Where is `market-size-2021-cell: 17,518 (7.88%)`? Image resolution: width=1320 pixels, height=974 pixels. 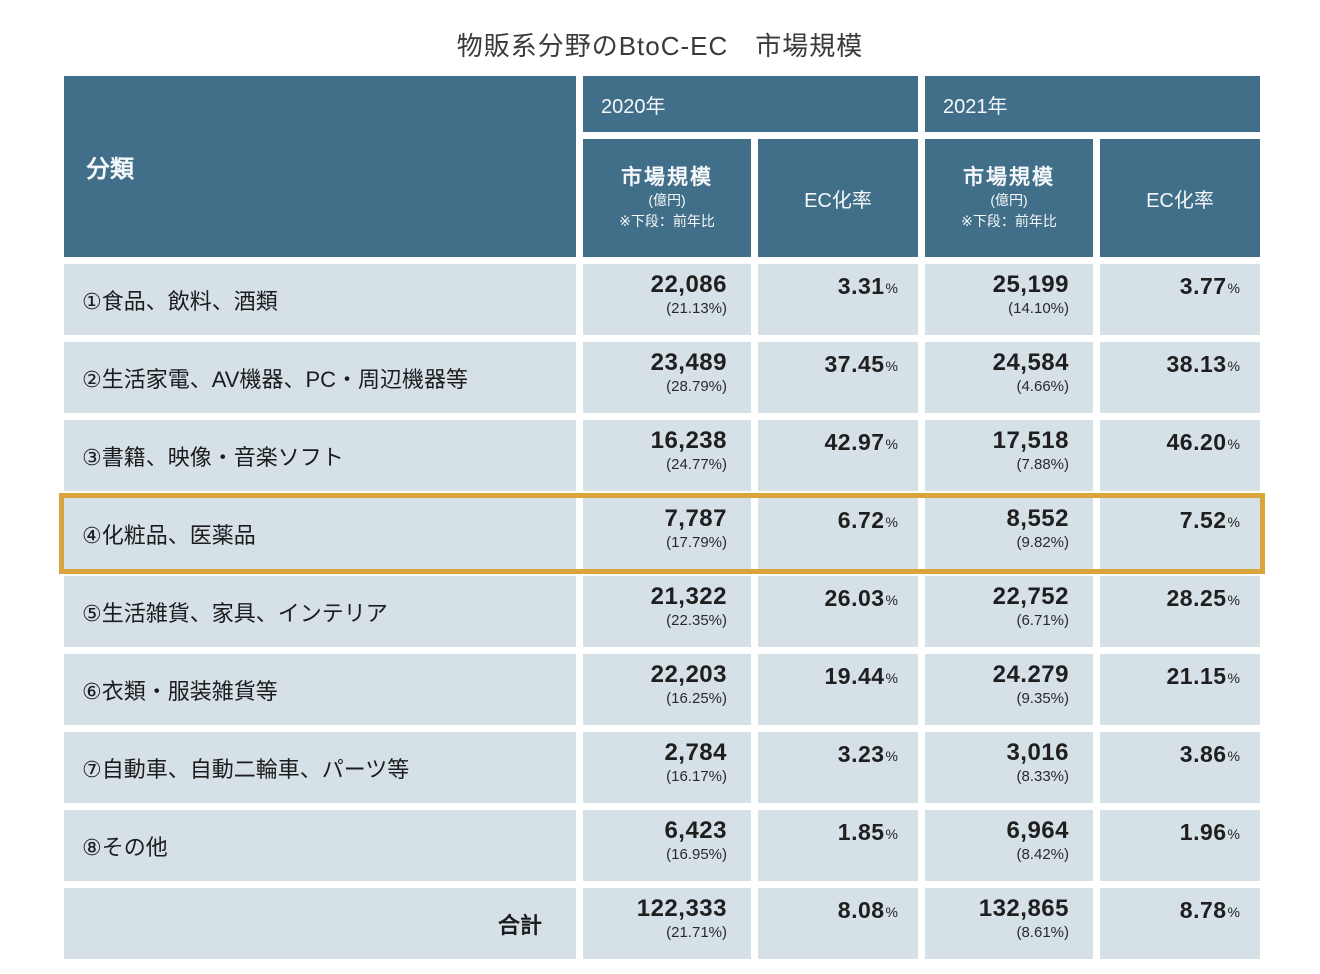
market-size-2021-cell: 17,518 (7.88%) is located at coordinates (1009, 455).